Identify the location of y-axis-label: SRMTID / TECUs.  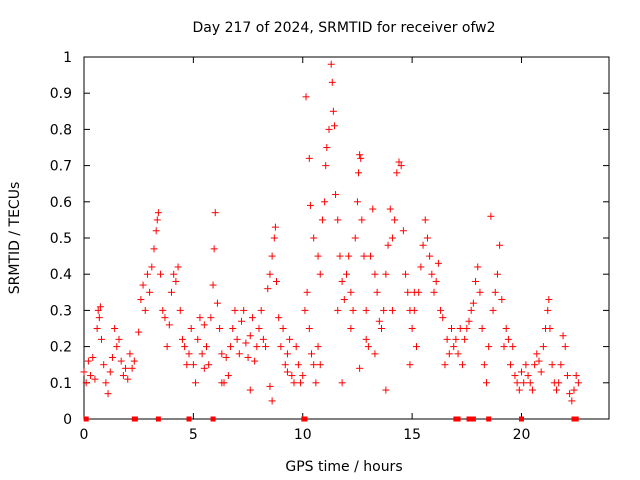
(15, 238).